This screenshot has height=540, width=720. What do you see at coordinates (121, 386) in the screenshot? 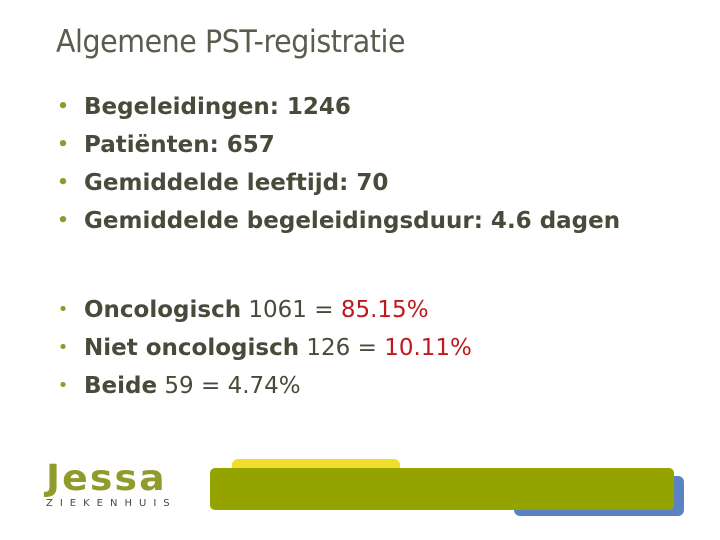
I see `category-label: Beide` at bounding box center [121, 386].